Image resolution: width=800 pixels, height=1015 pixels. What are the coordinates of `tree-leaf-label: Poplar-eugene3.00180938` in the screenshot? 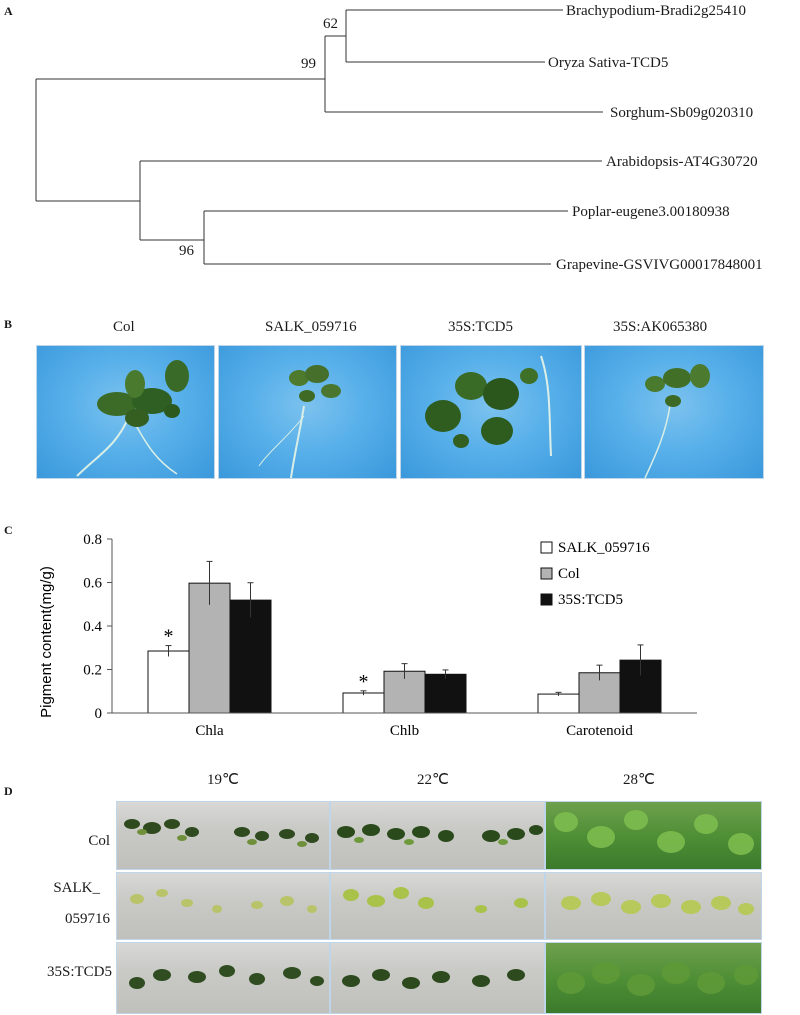 It's located at (651, 212).